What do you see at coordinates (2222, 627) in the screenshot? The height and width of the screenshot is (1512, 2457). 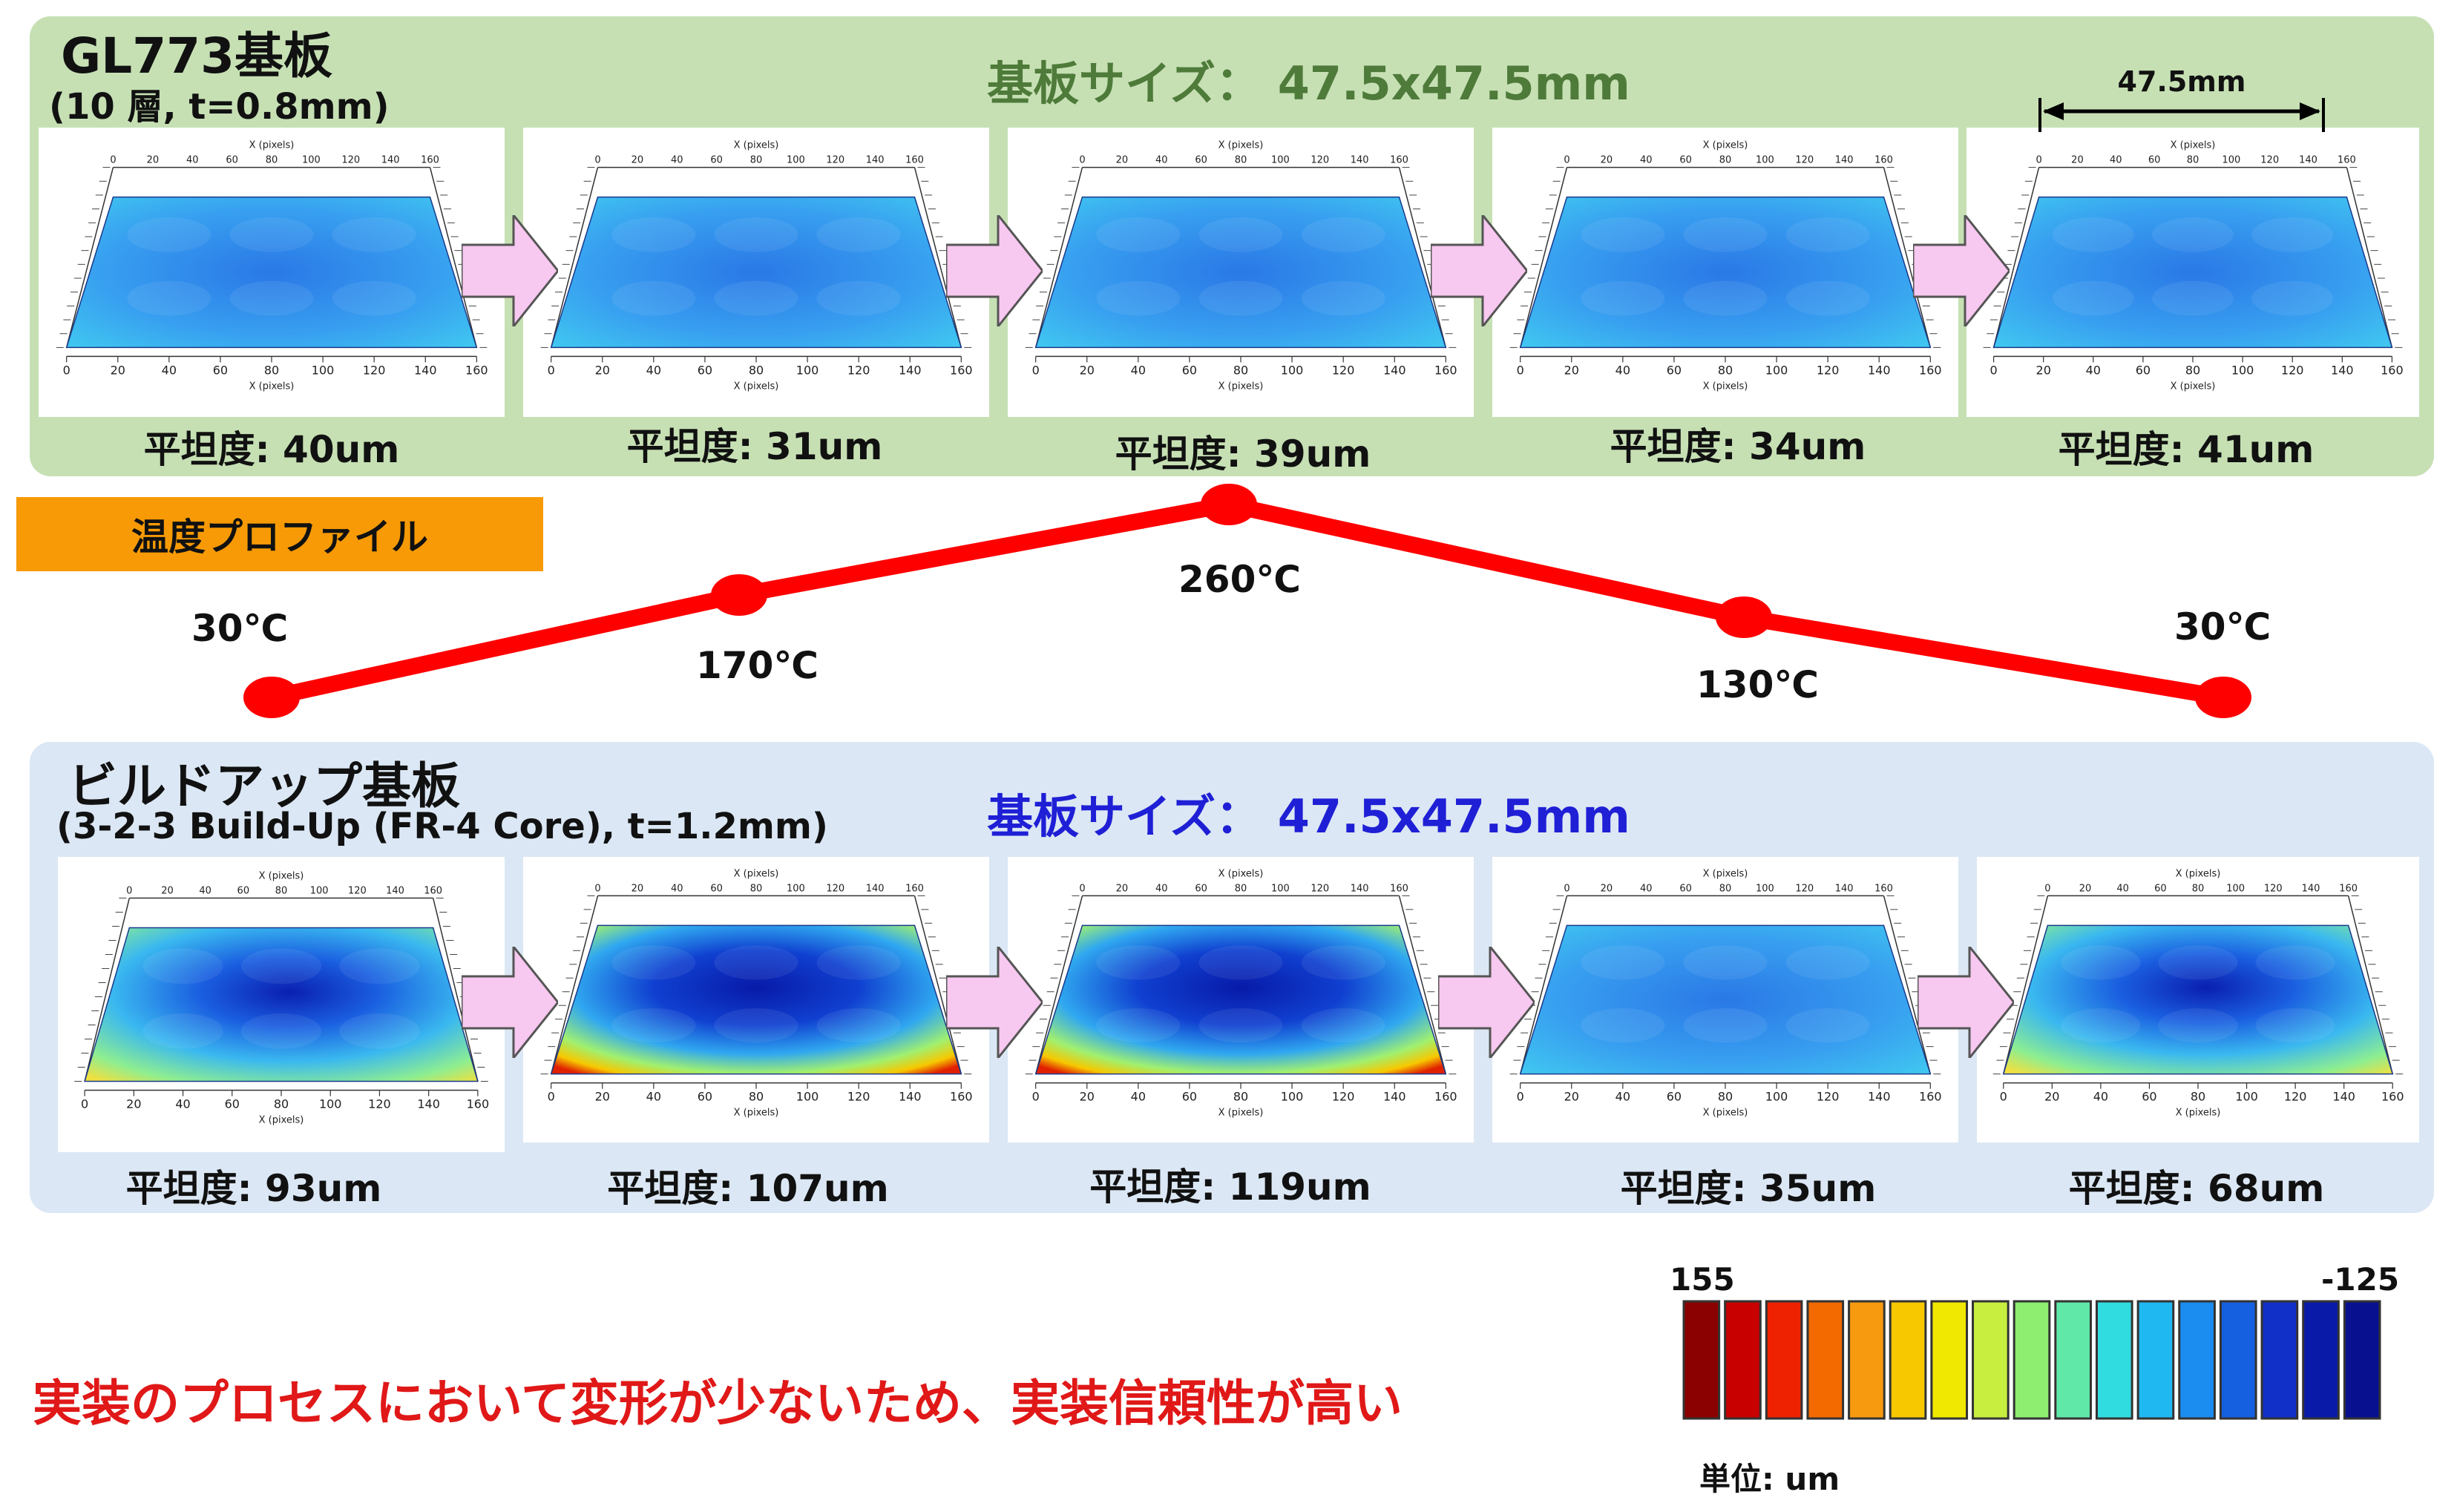 I see `temp-label-5: 30℃` at bounding box center [2222, 627].